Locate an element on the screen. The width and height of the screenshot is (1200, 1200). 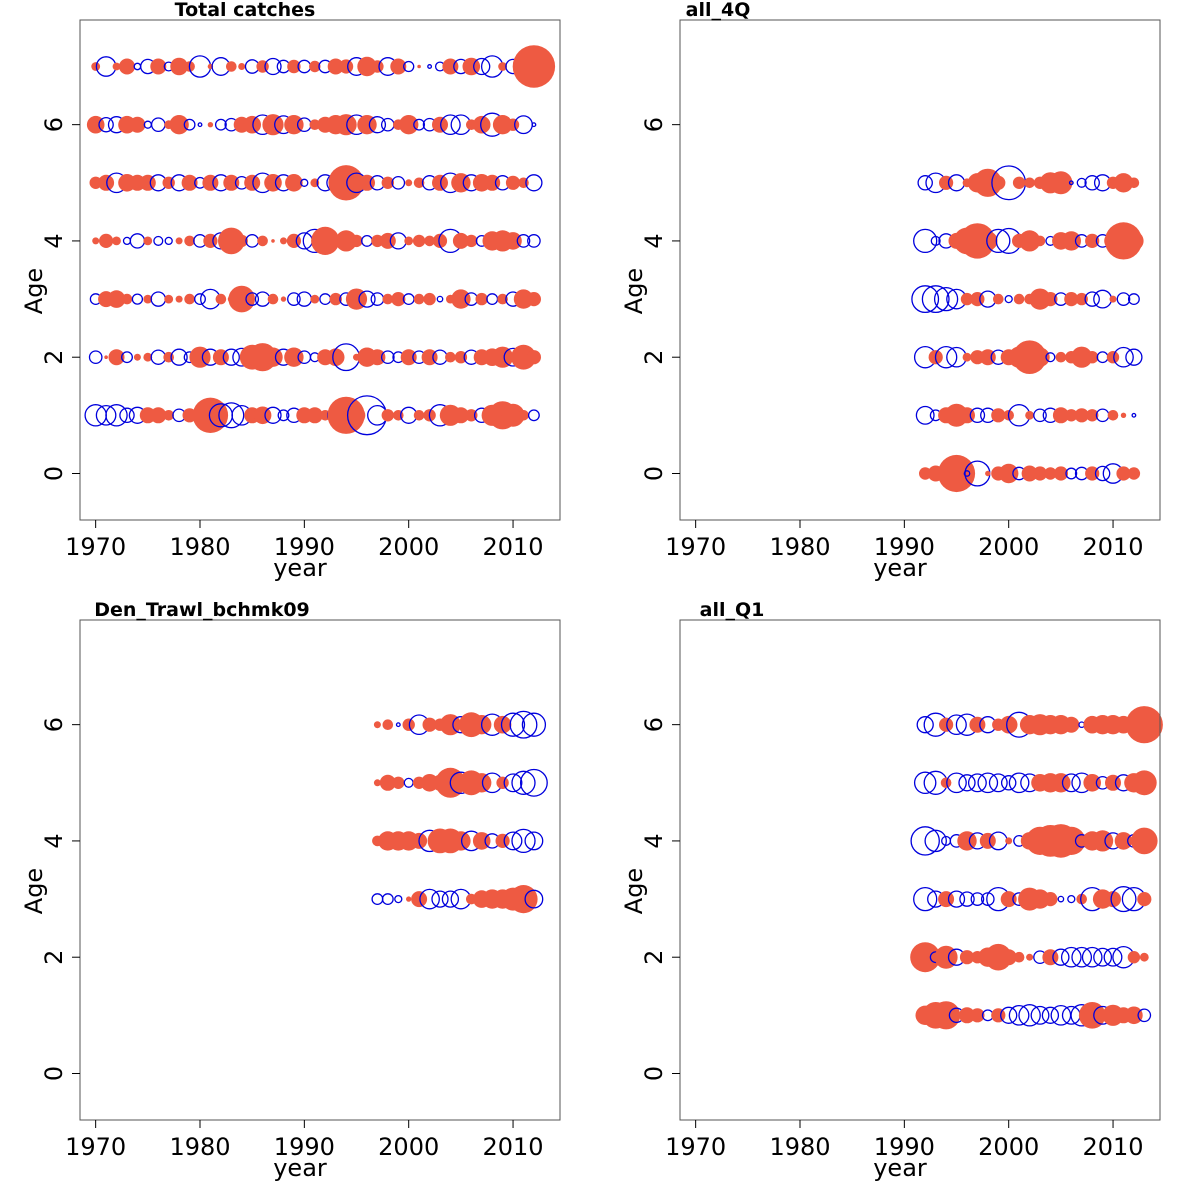
x-tick-label: 2000 is located at coordinates (408, 1147).